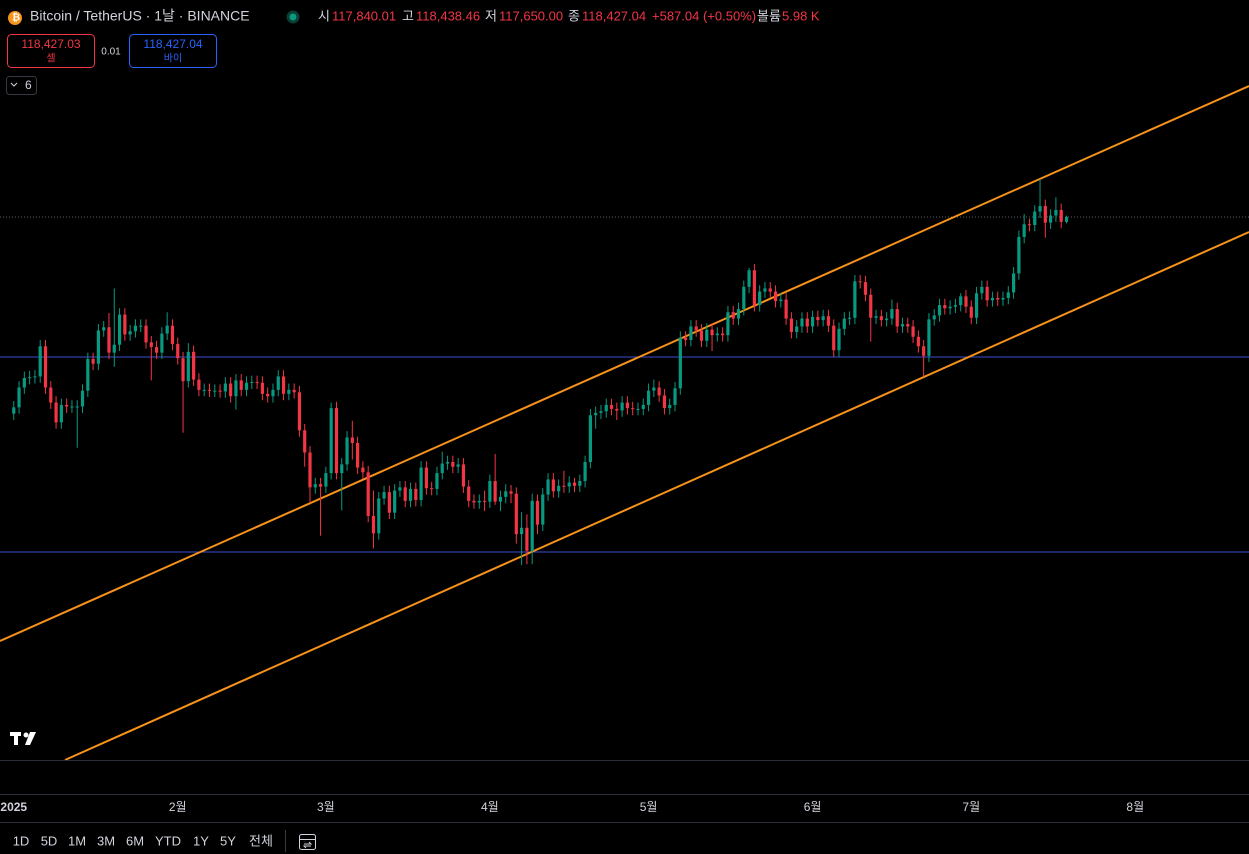  Describe the element at coordinates (49, 840) in the screenshot. I see `timeframe-button: 5D` at that location.